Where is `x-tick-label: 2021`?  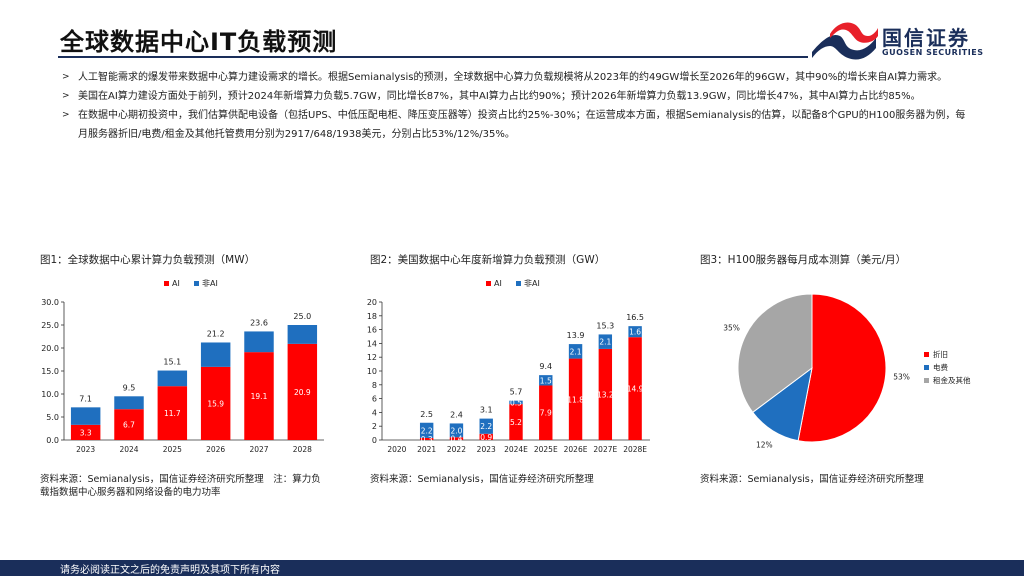 x-tick-label: 2021 is located at coordinates (426, 449).